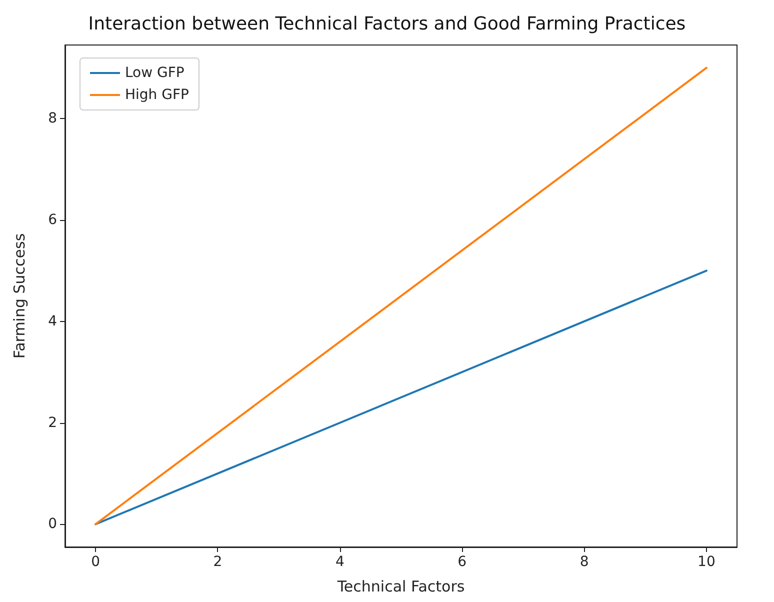  I want to click on x-axis-title: Technical Factors, so click(400, 587).